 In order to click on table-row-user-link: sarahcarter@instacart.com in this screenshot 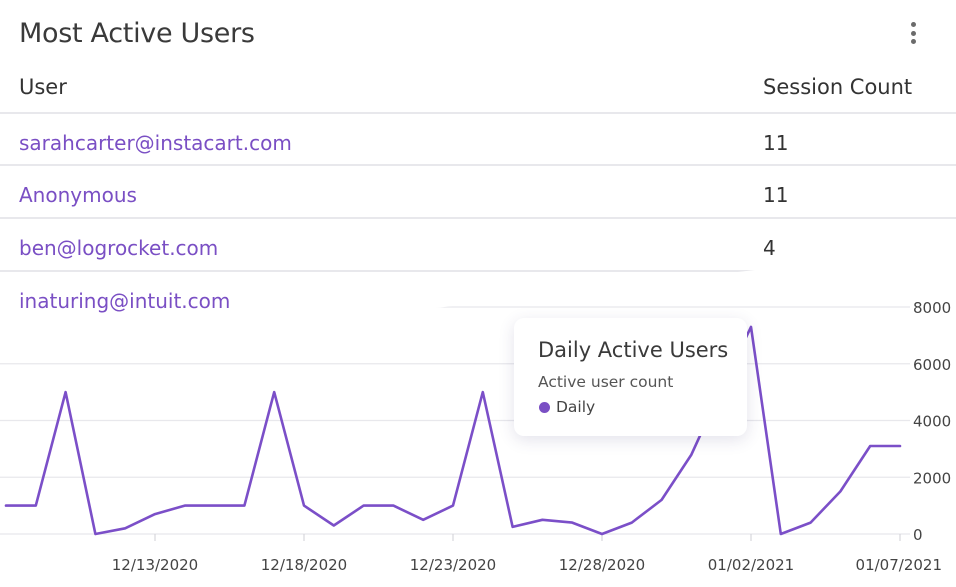, I will do `click(155, 143)`.